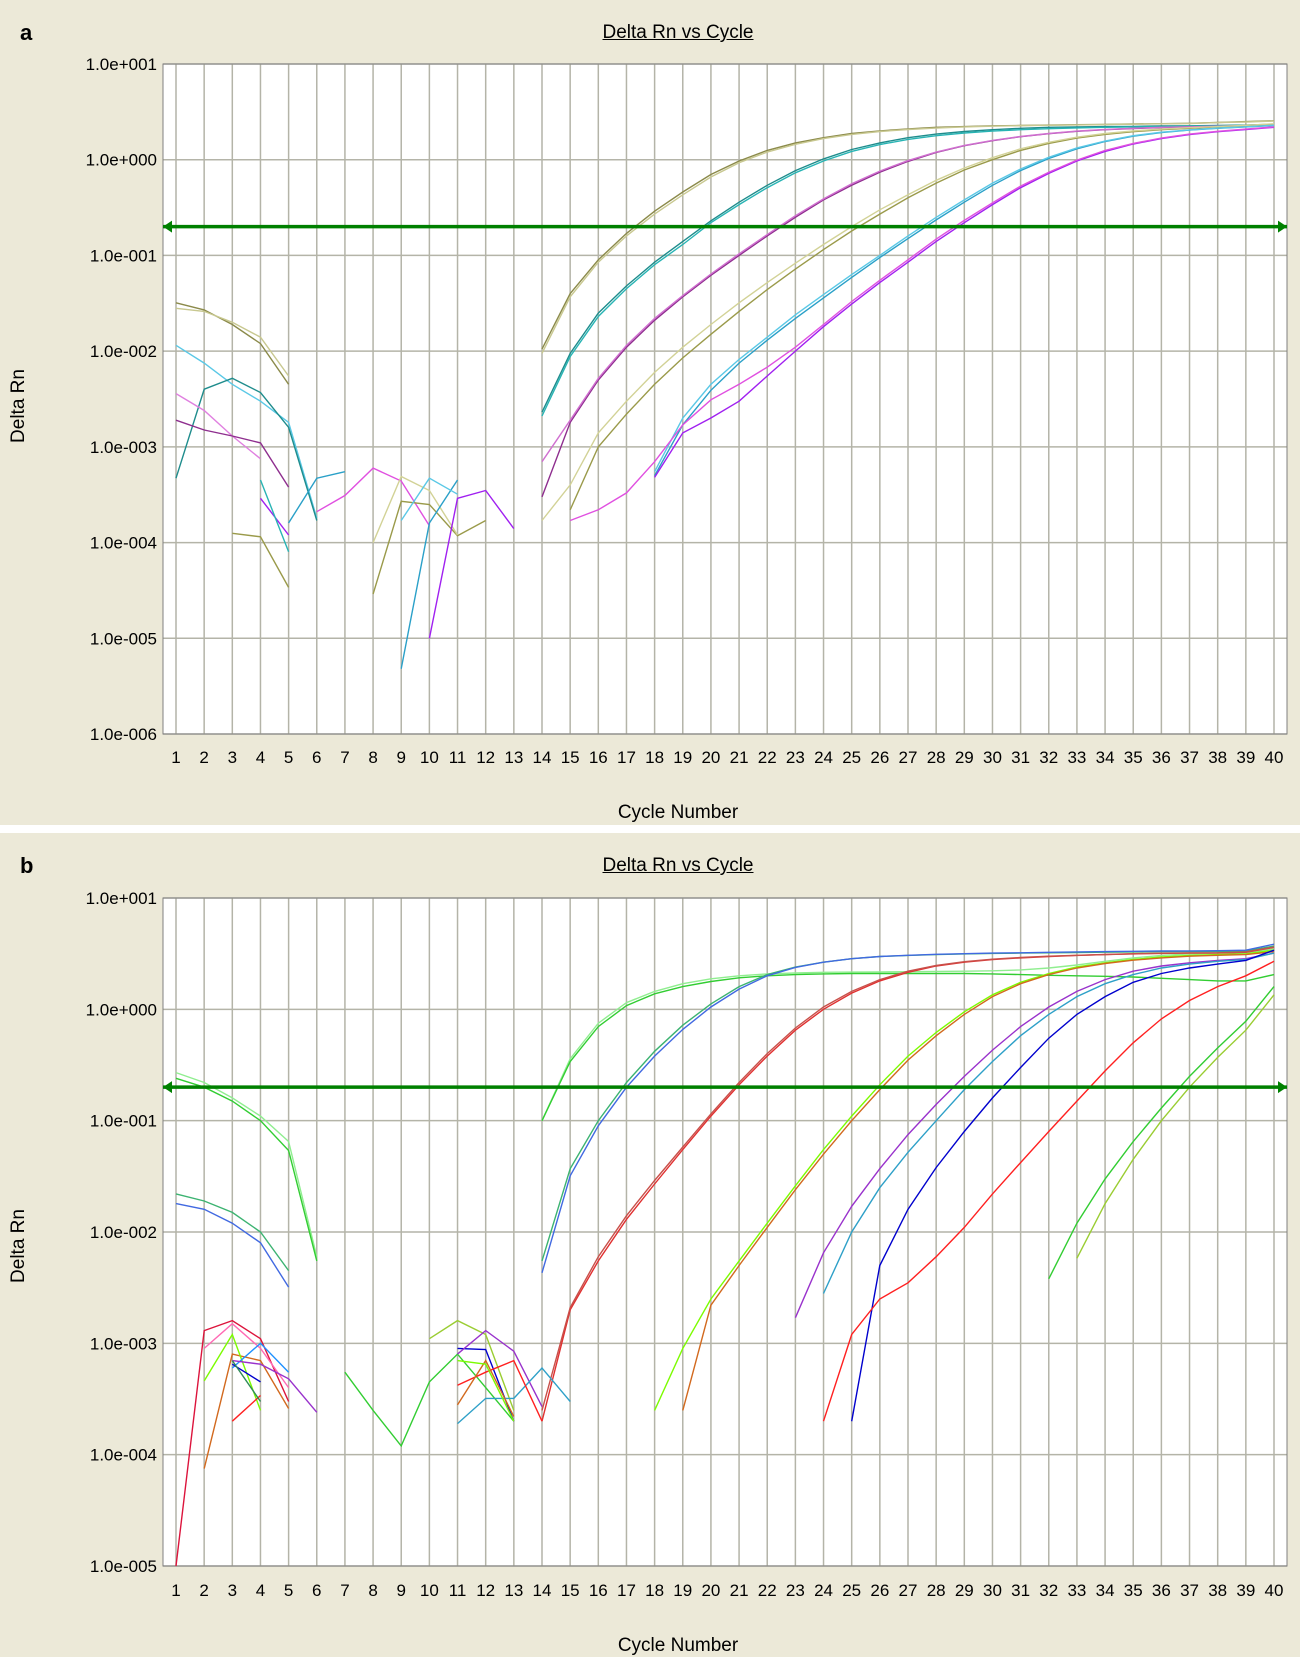 Image resolution: width=1300 pixels, height=1657 pixels. Describe the element at coordinates (964, 1590) in the screenshot. I see `x-tick-label: 29` at that location.